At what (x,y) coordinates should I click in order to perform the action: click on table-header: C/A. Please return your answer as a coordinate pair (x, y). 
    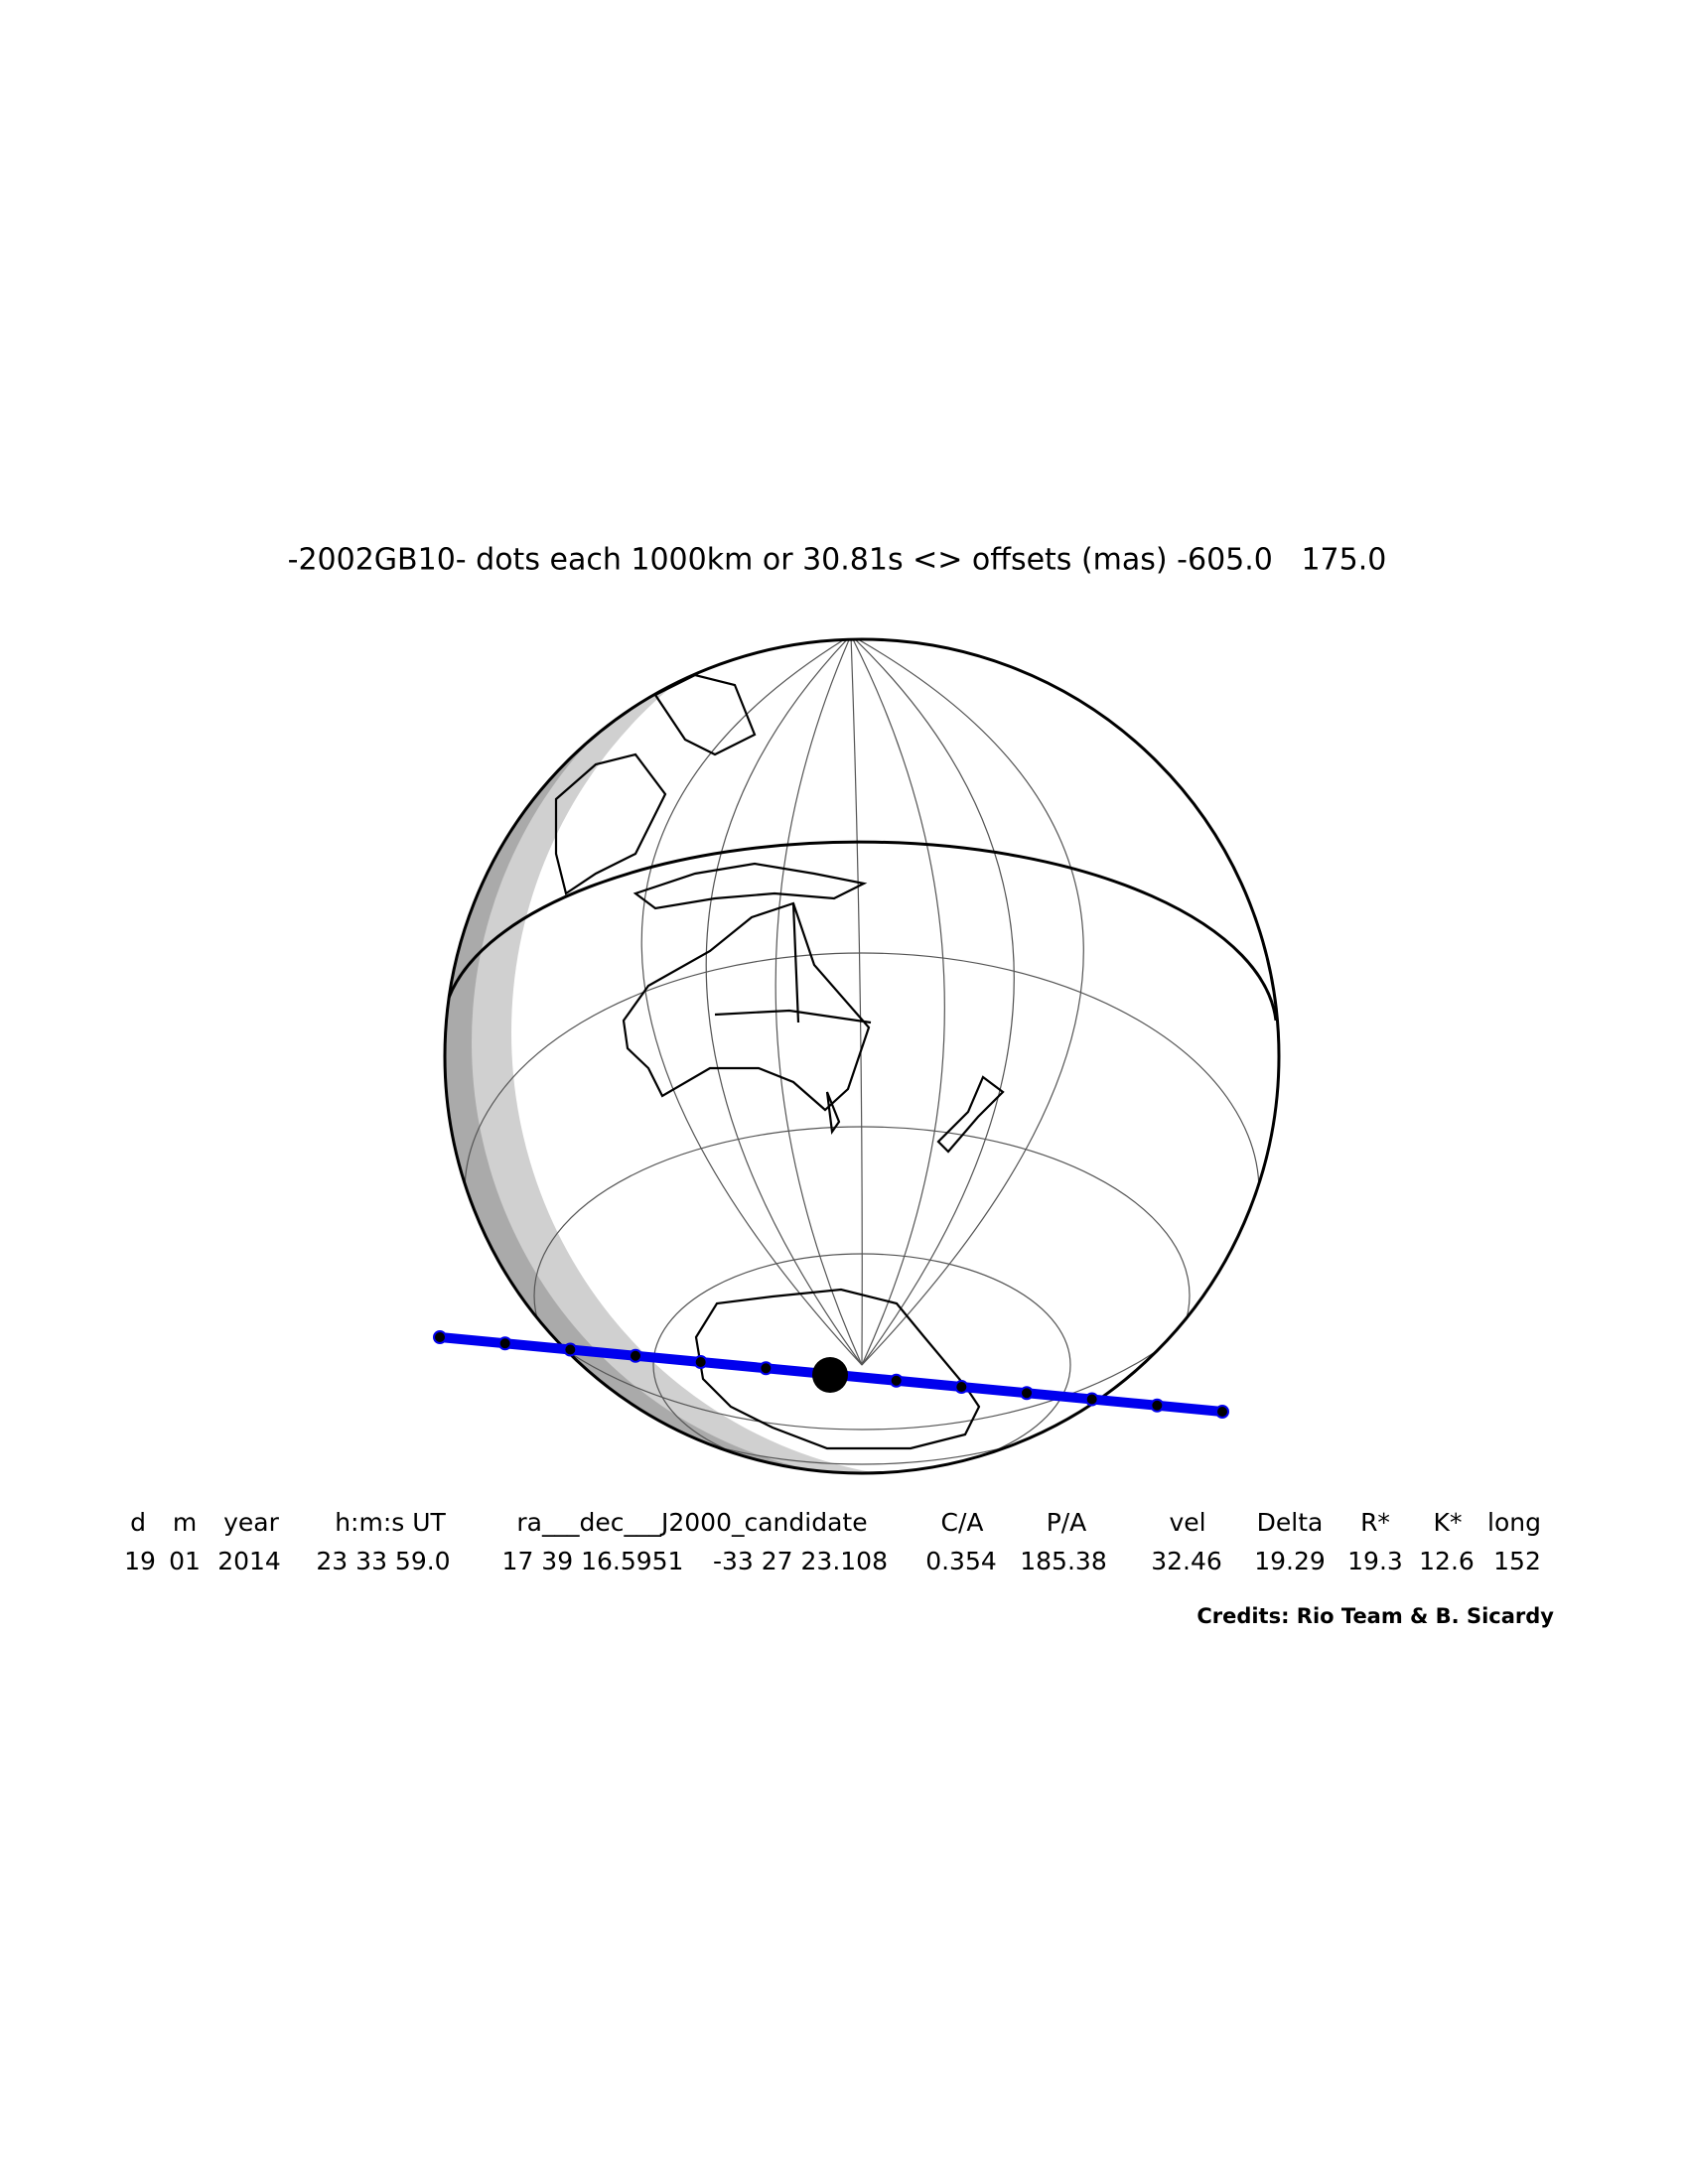
    Looking at the image, I should click on (962, 1522).